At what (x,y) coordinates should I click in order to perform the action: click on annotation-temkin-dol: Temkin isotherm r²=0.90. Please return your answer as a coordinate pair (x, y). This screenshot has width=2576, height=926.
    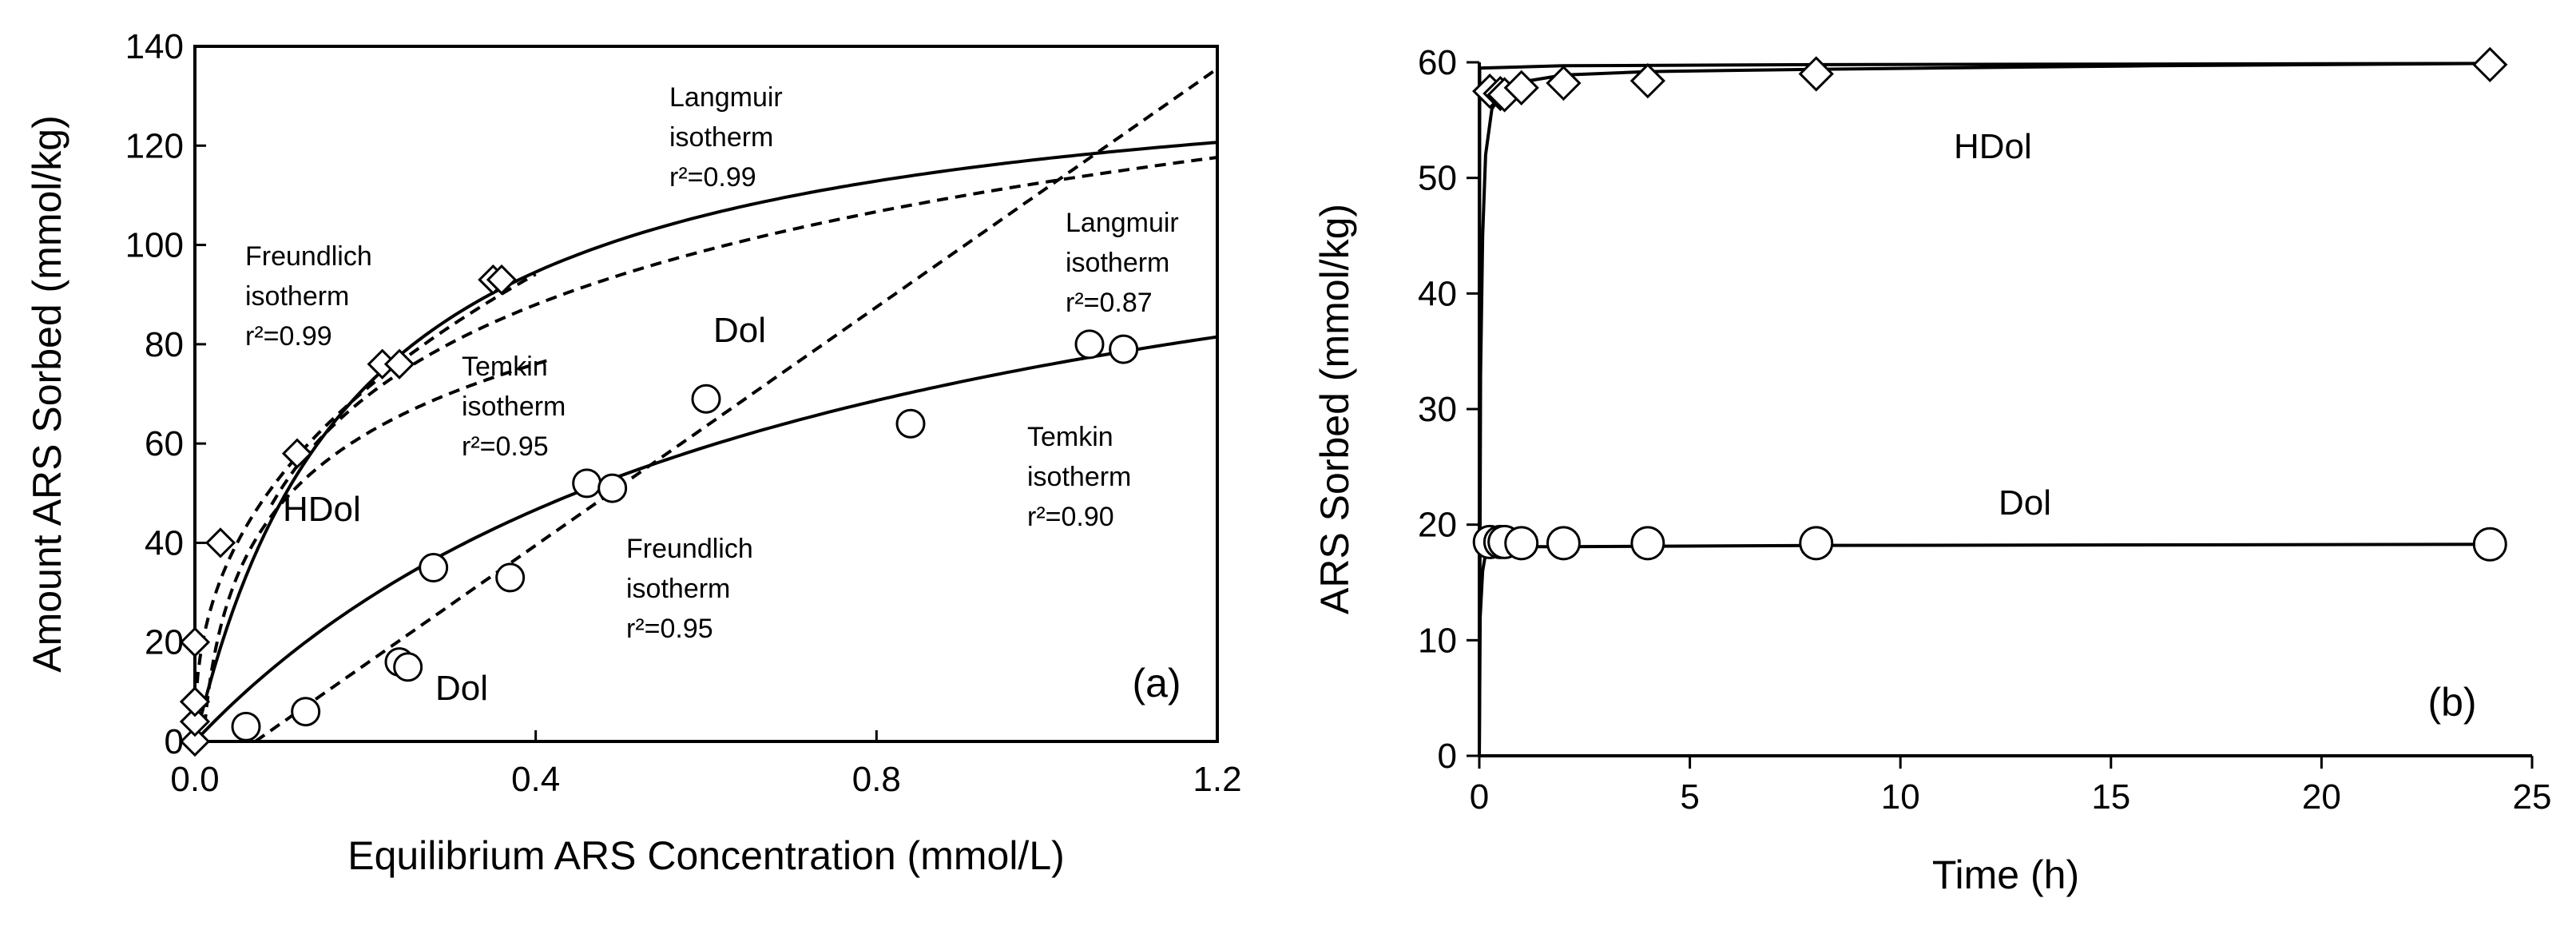
    Looking at the image, I should click on (1083, 477).